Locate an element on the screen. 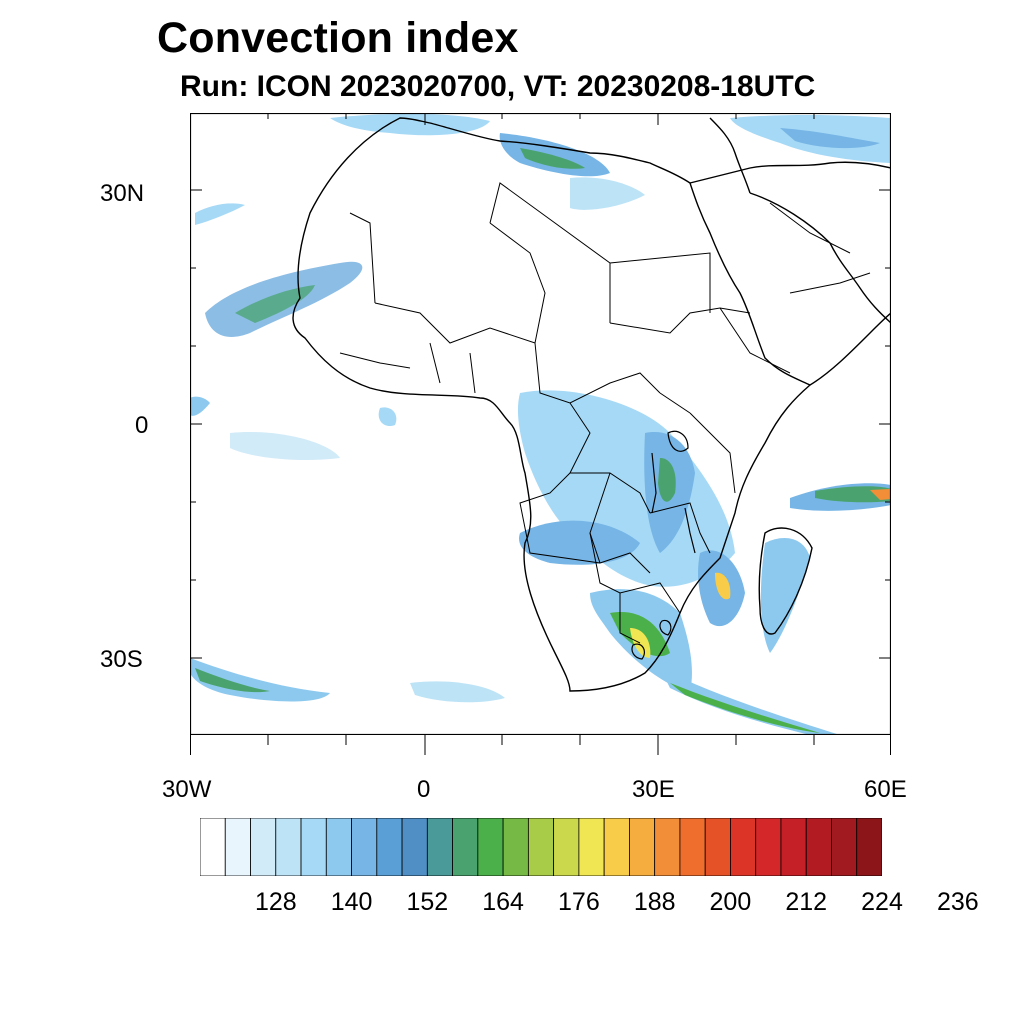 The width and height of the screenshot is (1024, 1024). colorbar-tick-label: 236 is located at coordinates (957, 902).